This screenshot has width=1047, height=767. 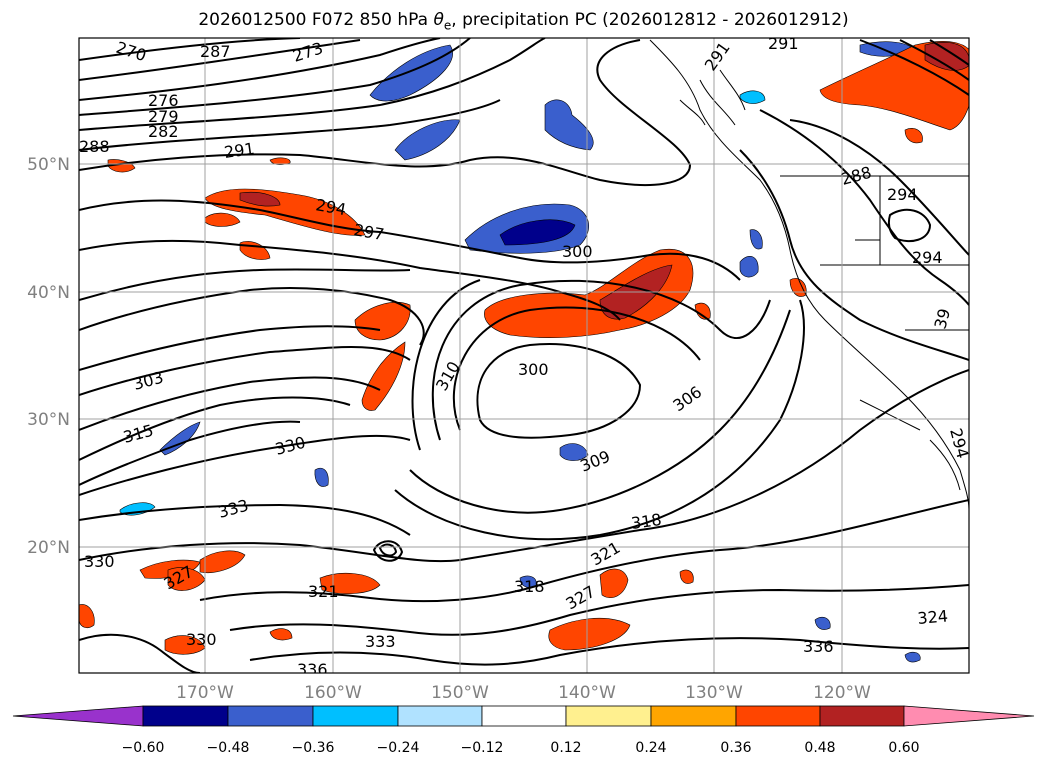 I want to click on colorbar-tick-label: 0.48, so click(x=819, y=748).